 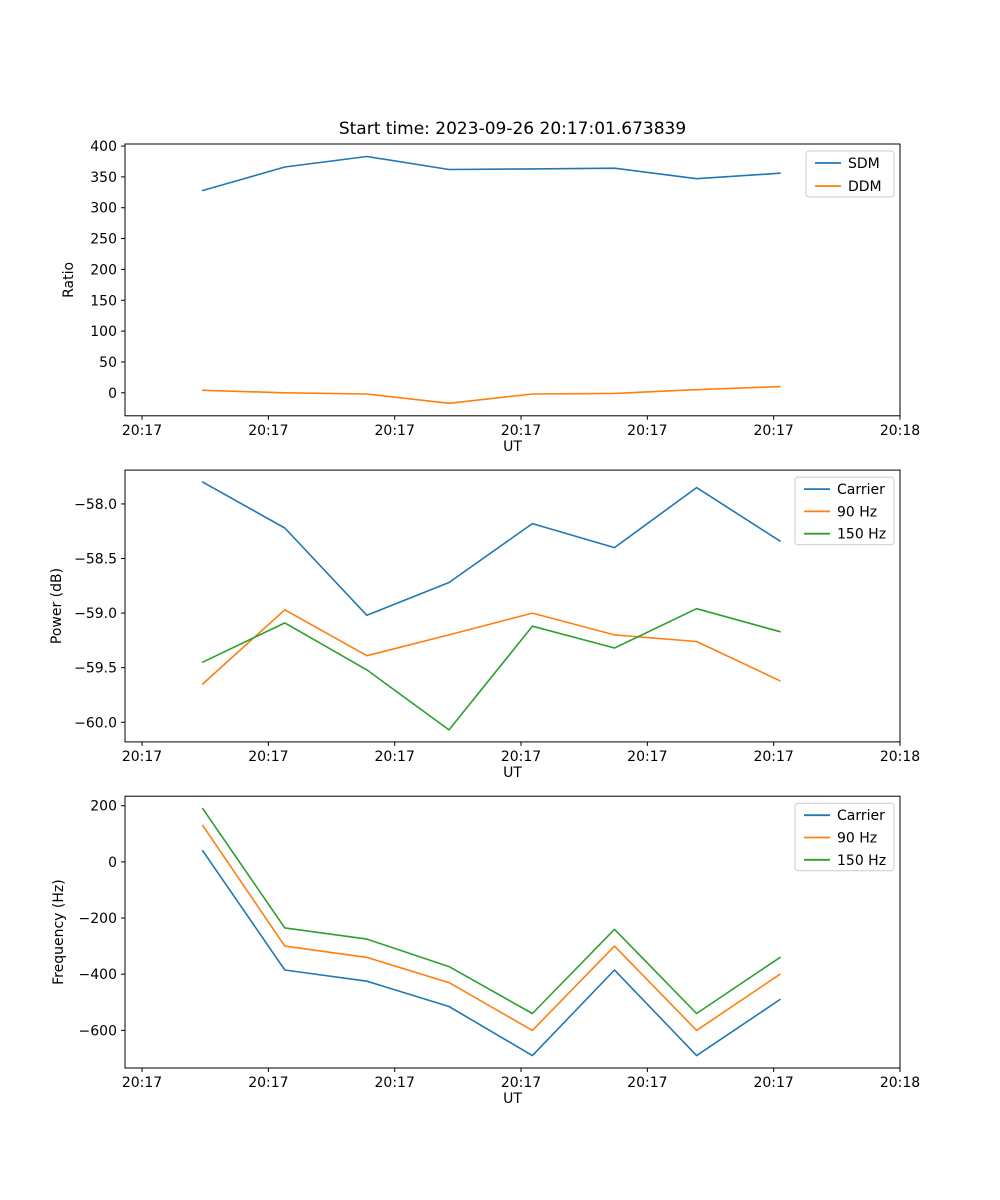 What do you see at coordinates (95, 669) in the screenshot?
I see `y-tick-label: −59.5` at bounding box center [95, 669].